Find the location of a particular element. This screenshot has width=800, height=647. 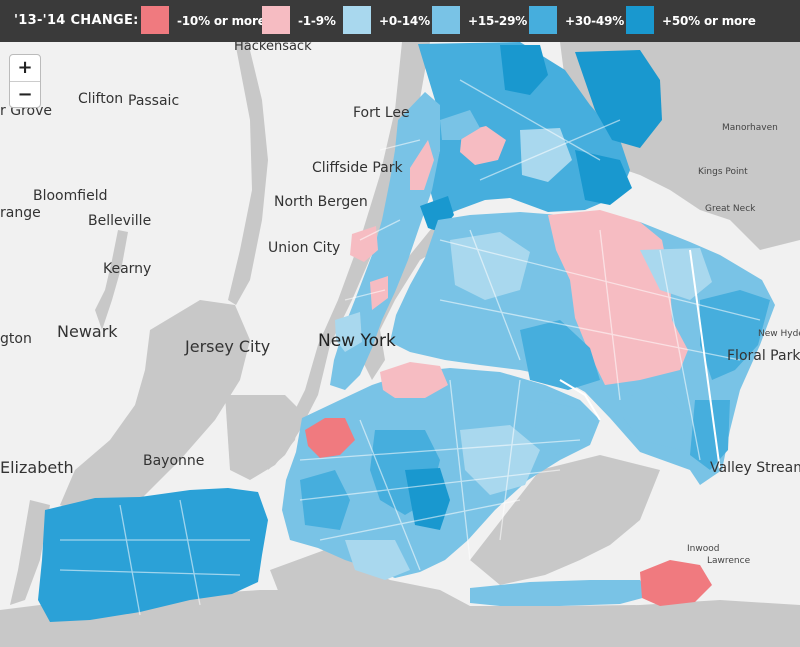

arthur-kill is located at coordinates (30, 552).